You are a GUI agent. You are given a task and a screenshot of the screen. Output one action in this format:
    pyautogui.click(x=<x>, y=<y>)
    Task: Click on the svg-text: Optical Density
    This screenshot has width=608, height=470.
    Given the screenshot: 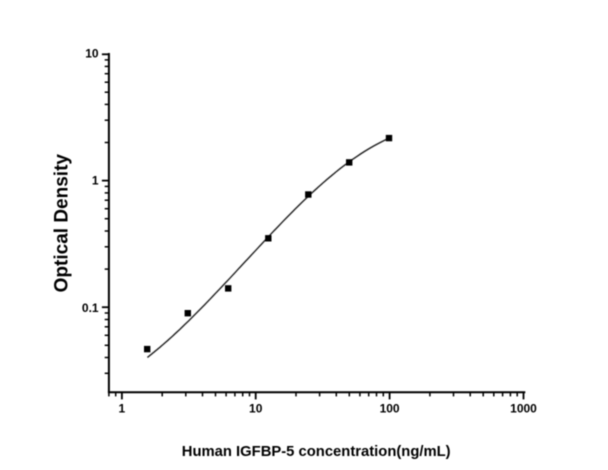 What is the action you would take?
    pyautogui.click(x=62, y=223)
    